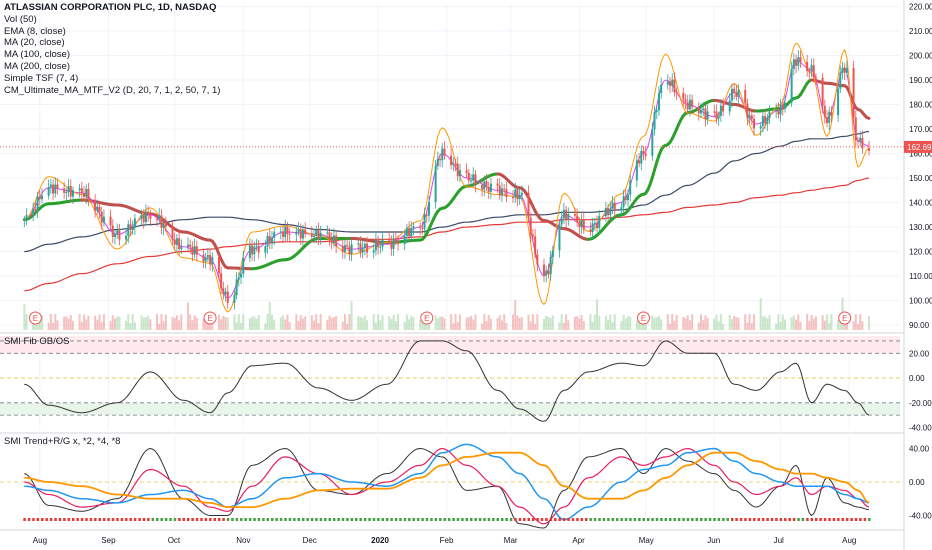 The height and width of the screenshot is (550, 932). Describe the element at coordinates (35, 31) in the screenshot. I see `legend-ema: EMA (8, close)` at that location.